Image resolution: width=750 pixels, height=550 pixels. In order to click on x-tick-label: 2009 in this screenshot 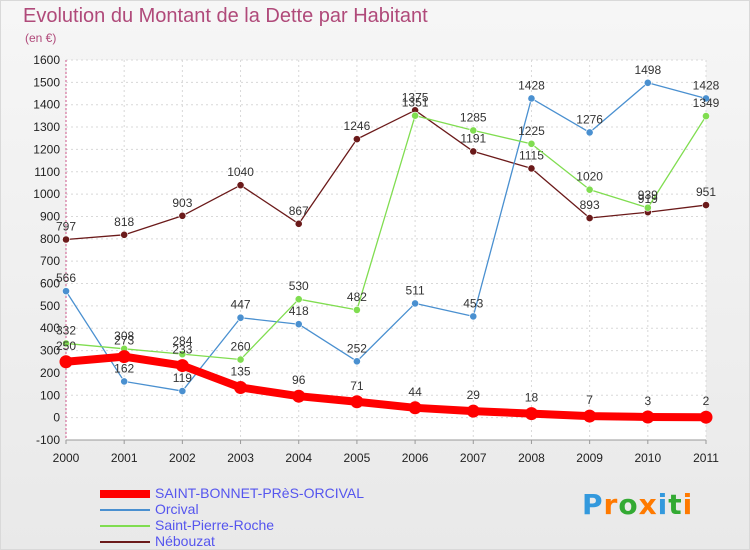, I will do `click(589, 458)`.